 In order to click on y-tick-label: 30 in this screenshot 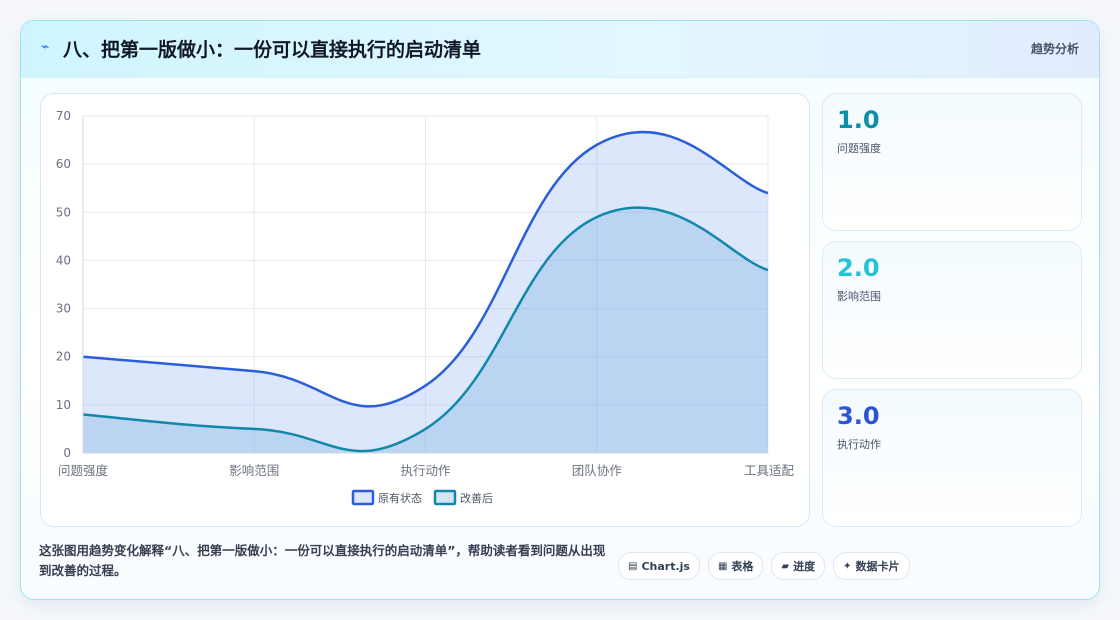, I will do `click(63, 309)`.